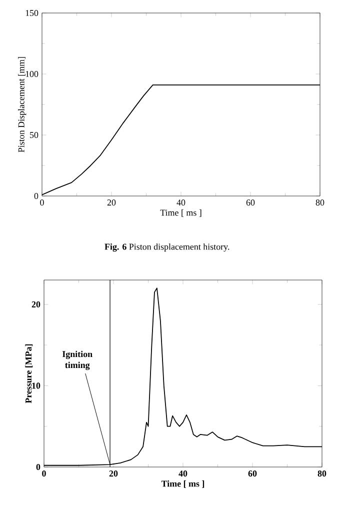  I want to click on y-axis-title: Pressure [MPa], so click(29, 374).